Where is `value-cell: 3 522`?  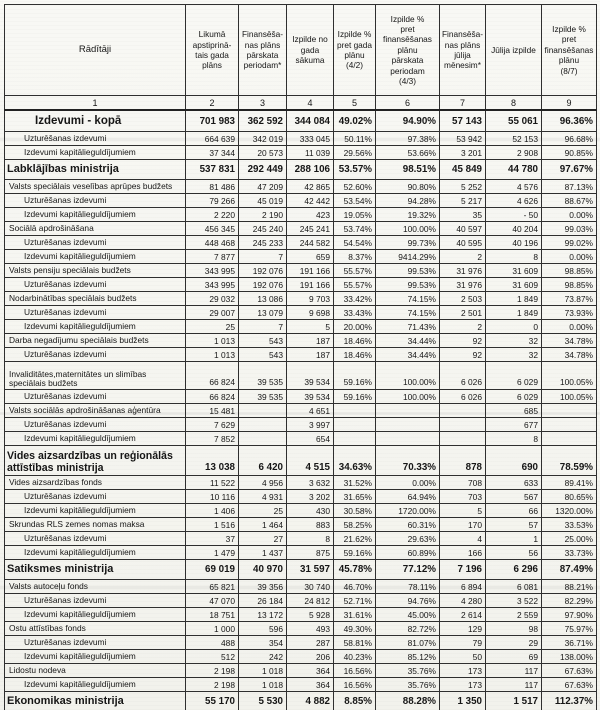
value-cell: 3 522 is located at coordinates (513, 600).